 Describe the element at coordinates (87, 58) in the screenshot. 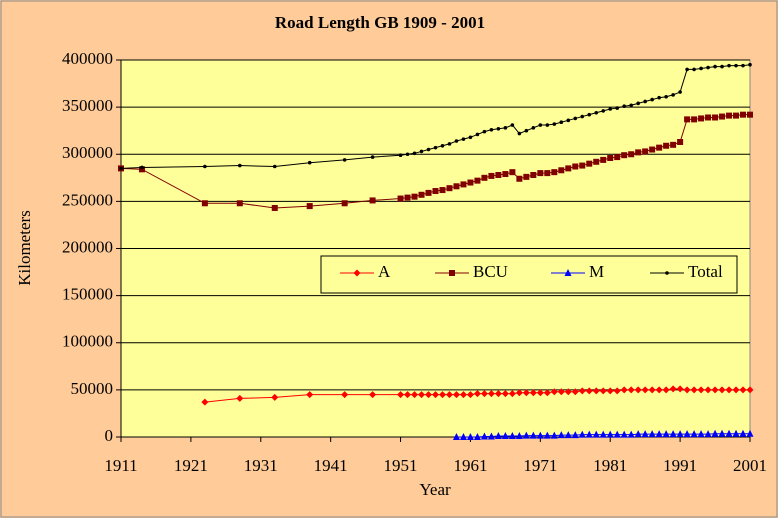

I see `y-tick-label: 400000` at that location.